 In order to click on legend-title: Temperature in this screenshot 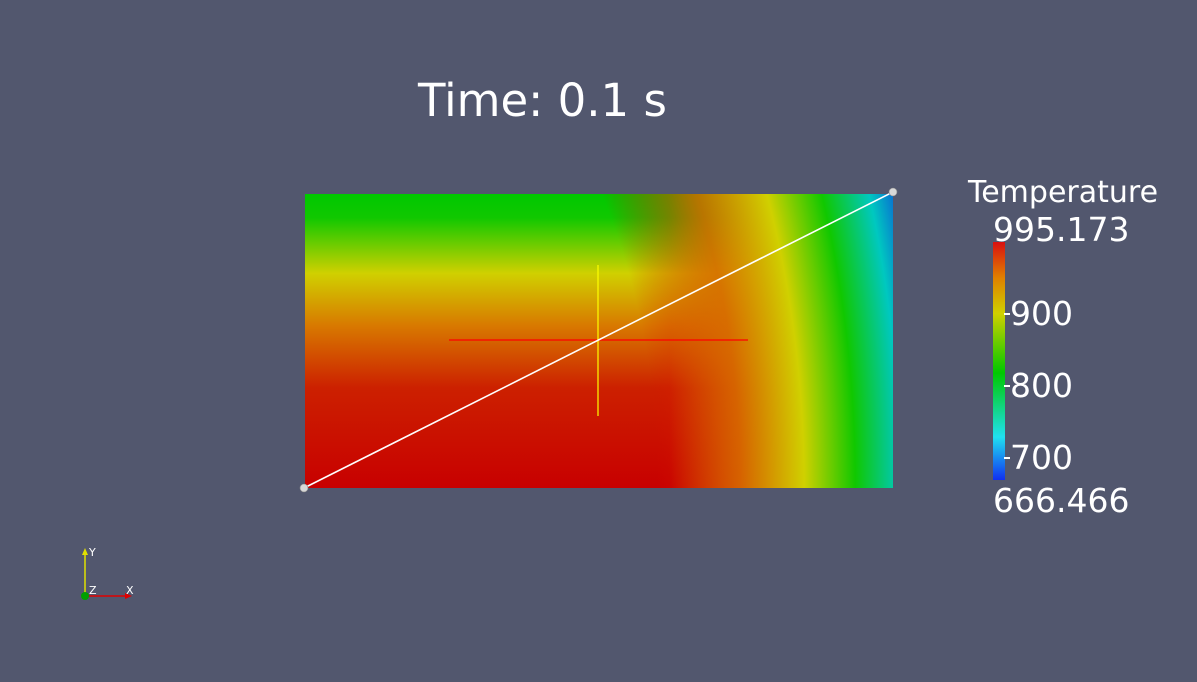, I will do `click(1063, 192)`.